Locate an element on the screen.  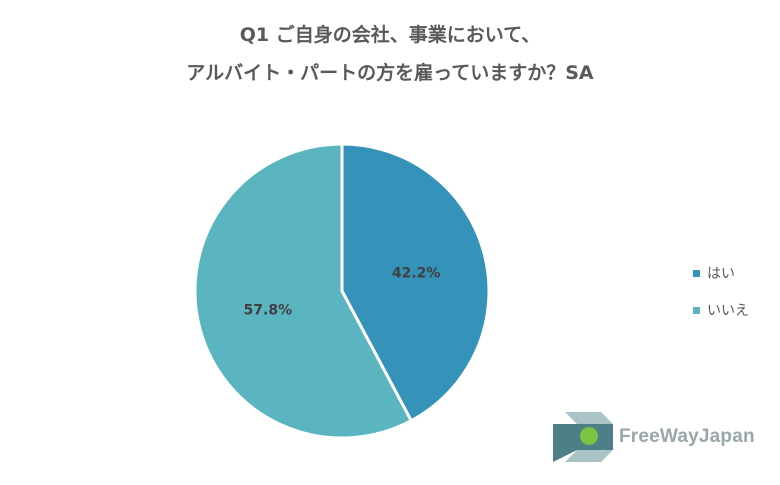
legend-item-yes: はい is located at coordinates (721, 273).